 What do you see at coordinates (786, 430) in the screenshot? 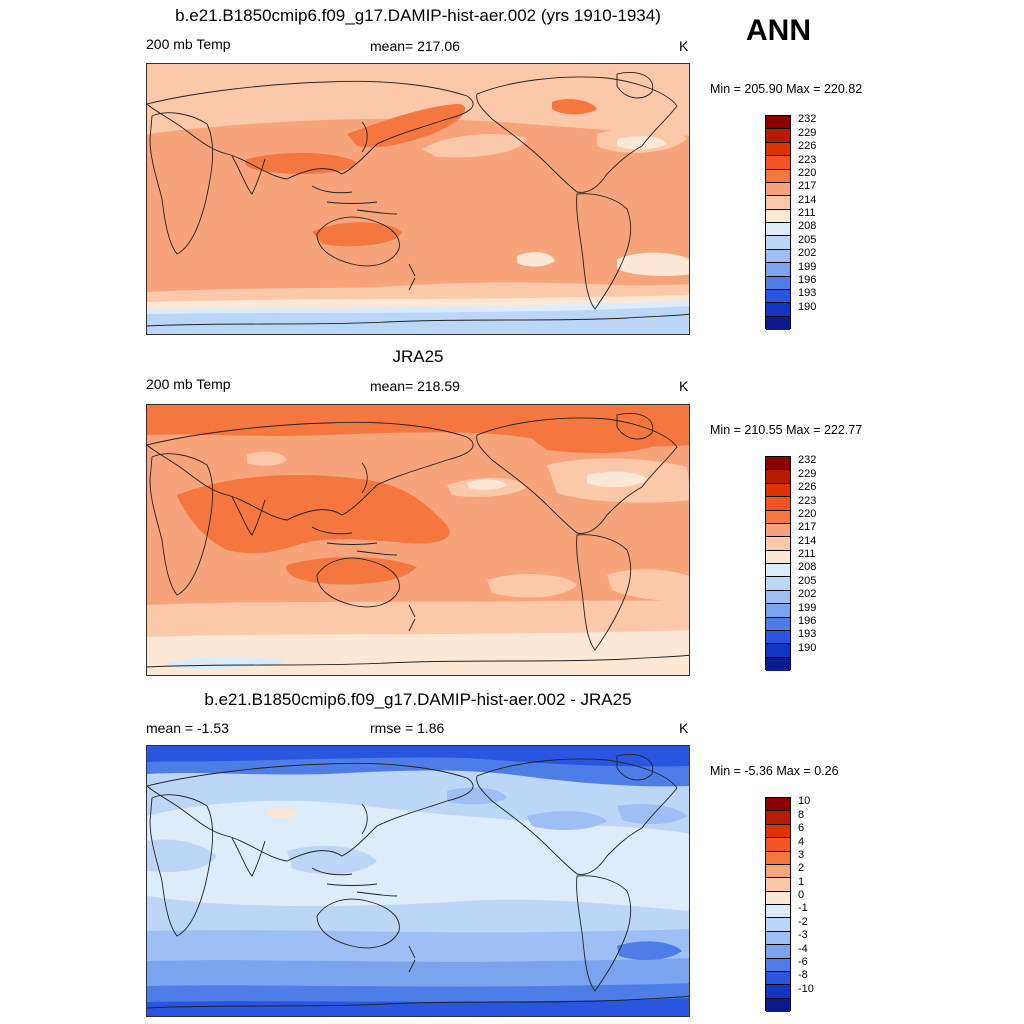
I see `panel-2-minmax: Min = 210.55 Max = 222.77` at bounding box center [786, 430].